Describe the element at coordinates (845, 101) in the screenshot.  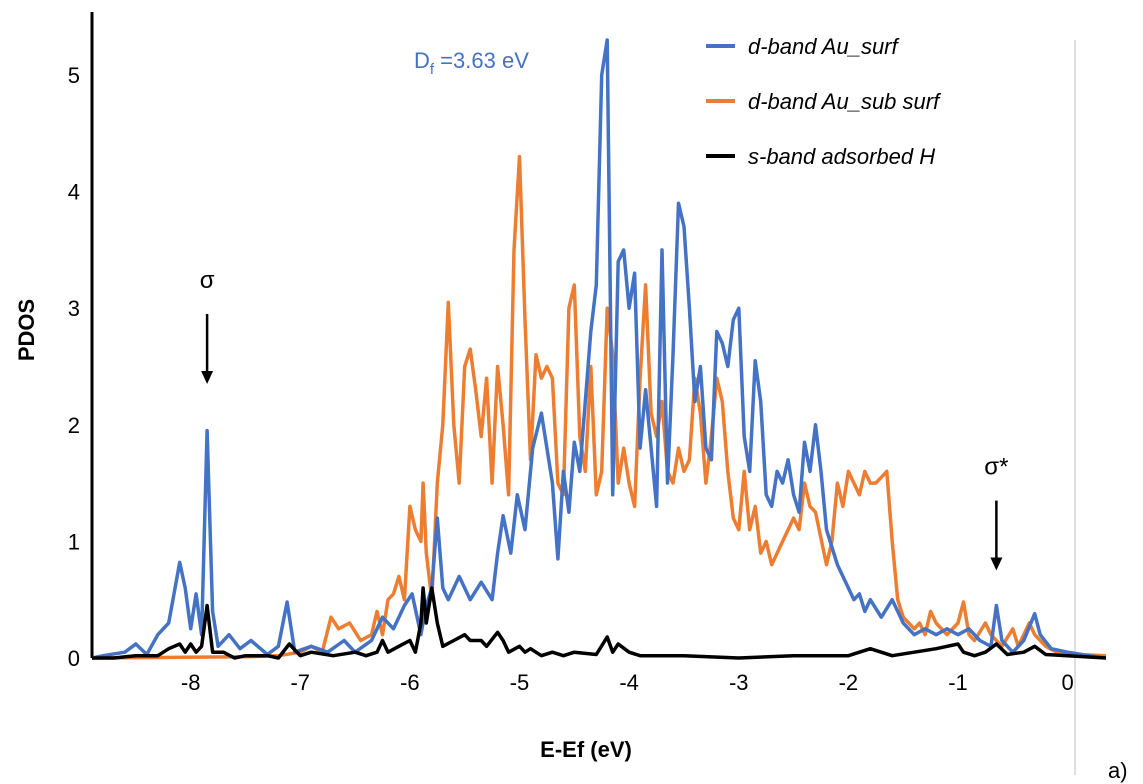
I see `legend-label: d-band Au_sub surf` at that location.